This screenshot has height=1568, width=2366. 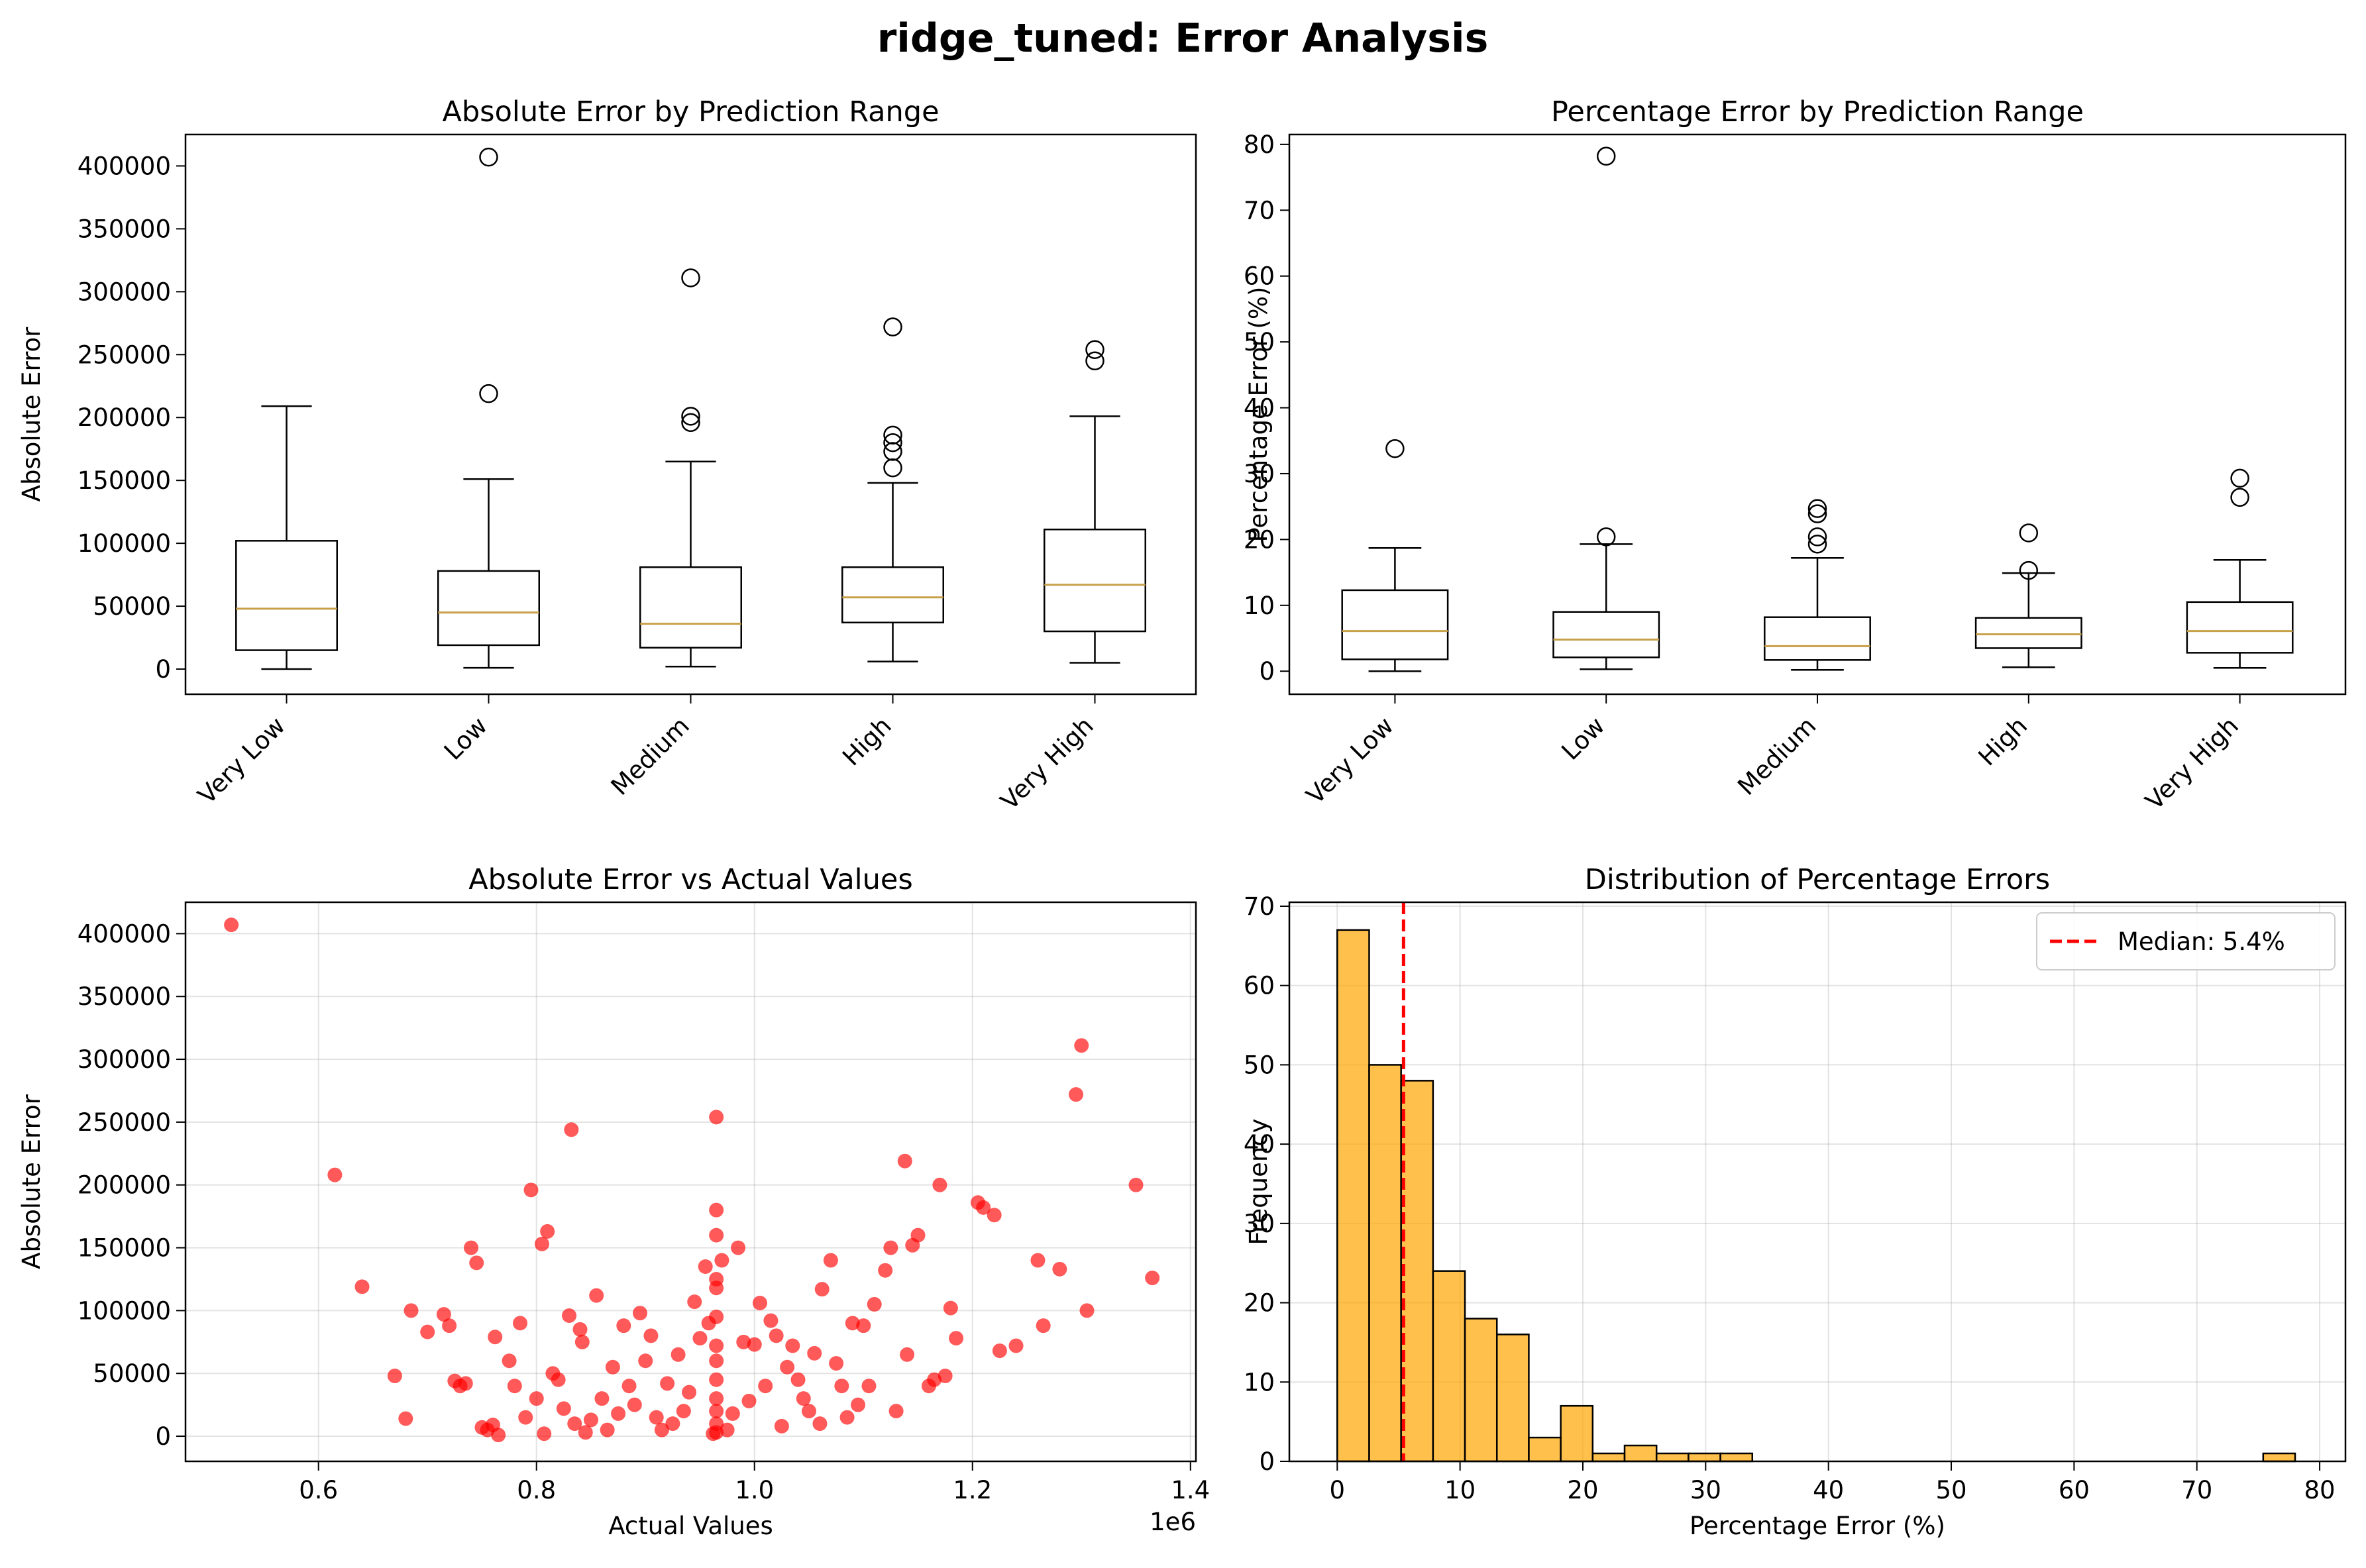 What do you see at coordinates (1350, 760) in the screenshot?
I see `x-tick-label: Very Low` at bounding box center [1350, 760].